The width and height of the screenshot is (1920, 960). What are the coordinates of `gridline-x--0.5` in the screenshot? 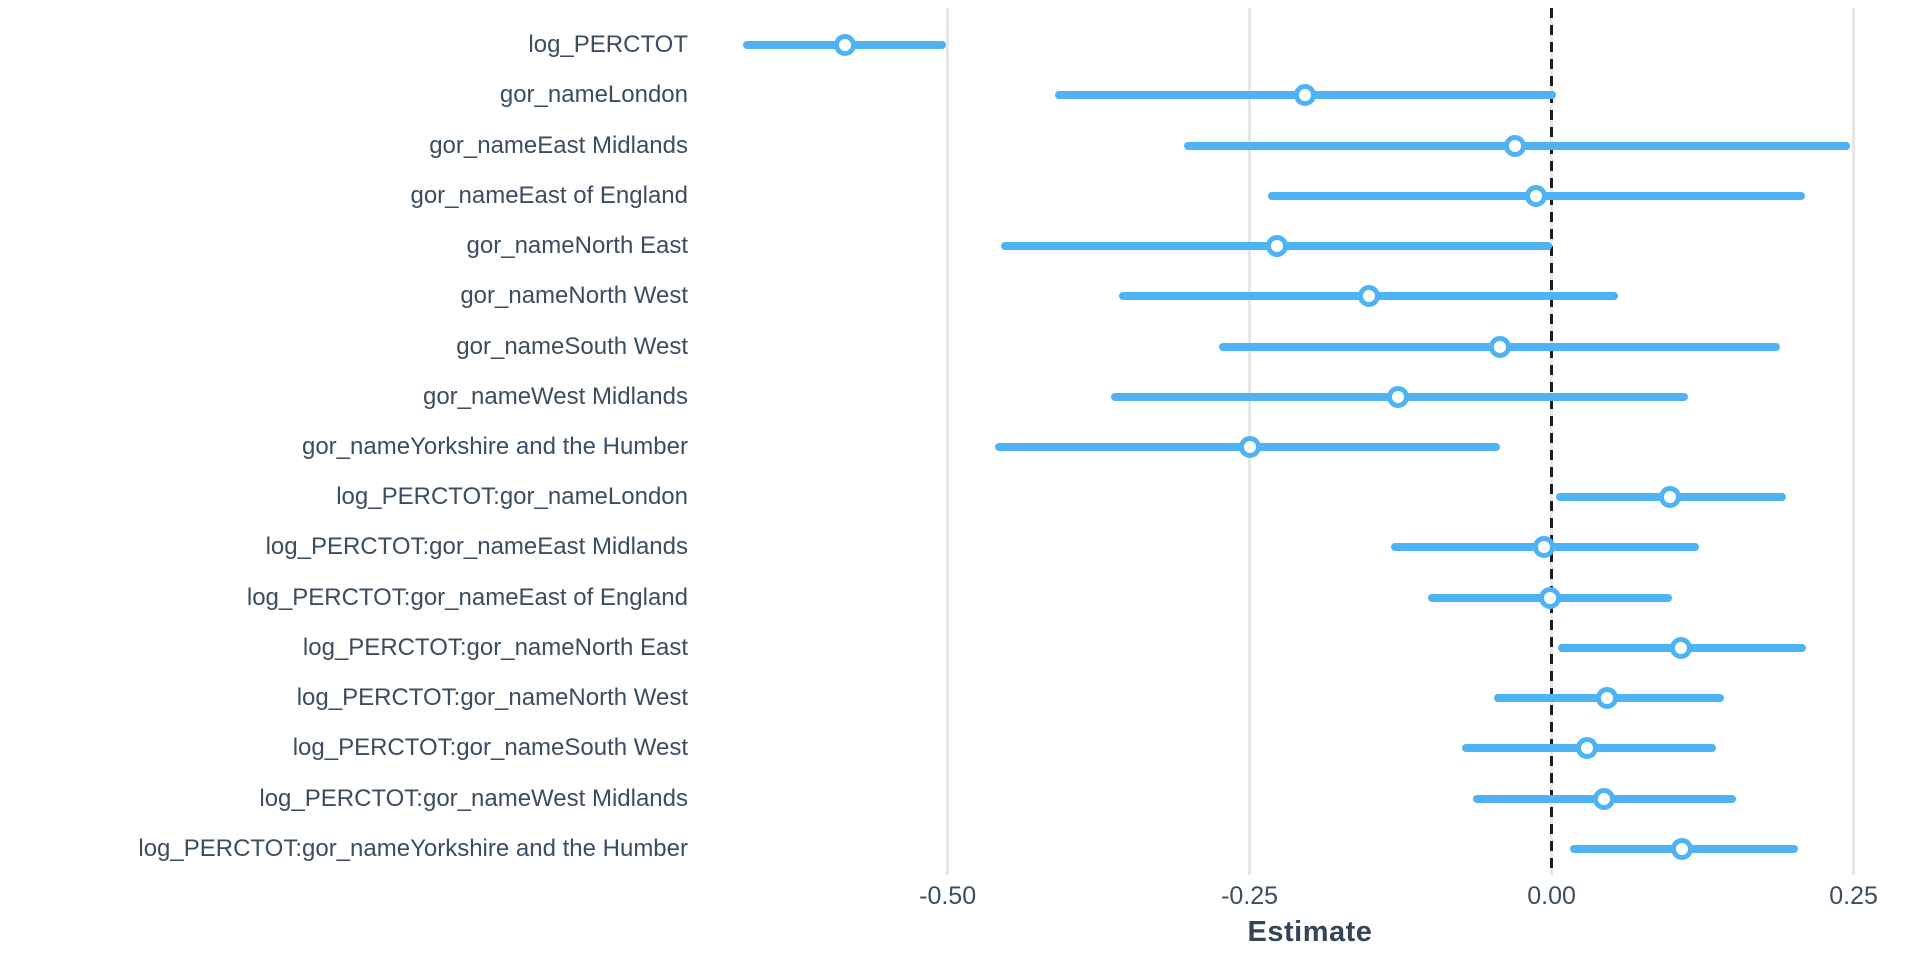 It's located at (948, 441).